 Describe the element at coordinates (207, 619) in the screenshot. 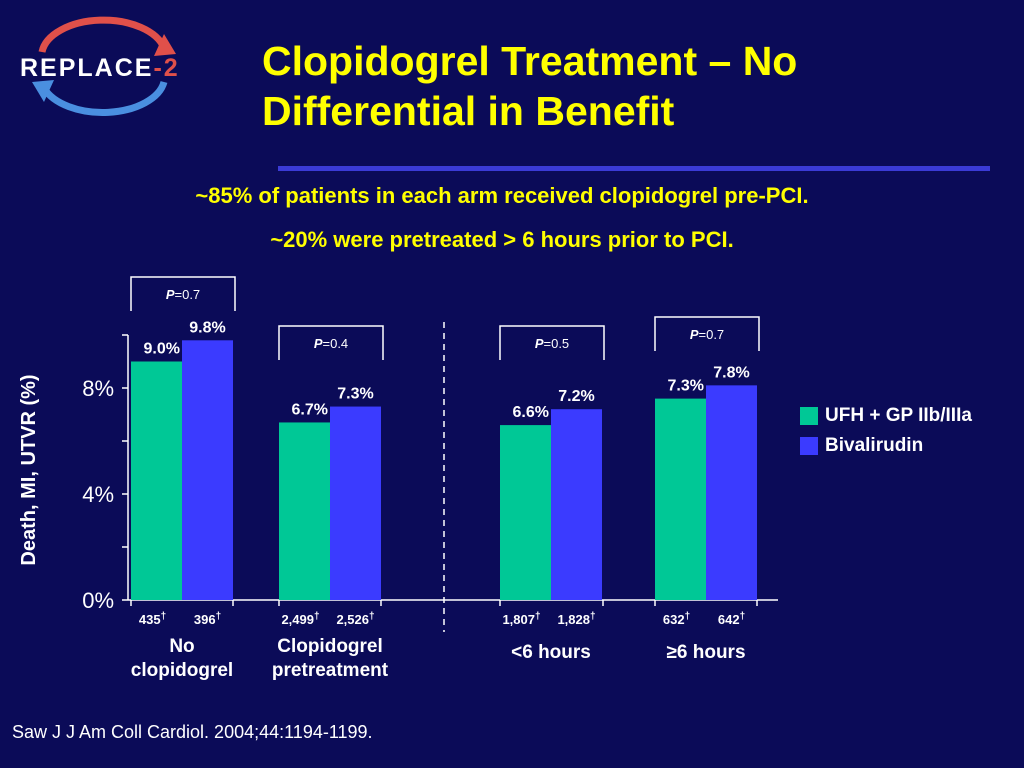

I see `sample-size-label: 396†` at that location.